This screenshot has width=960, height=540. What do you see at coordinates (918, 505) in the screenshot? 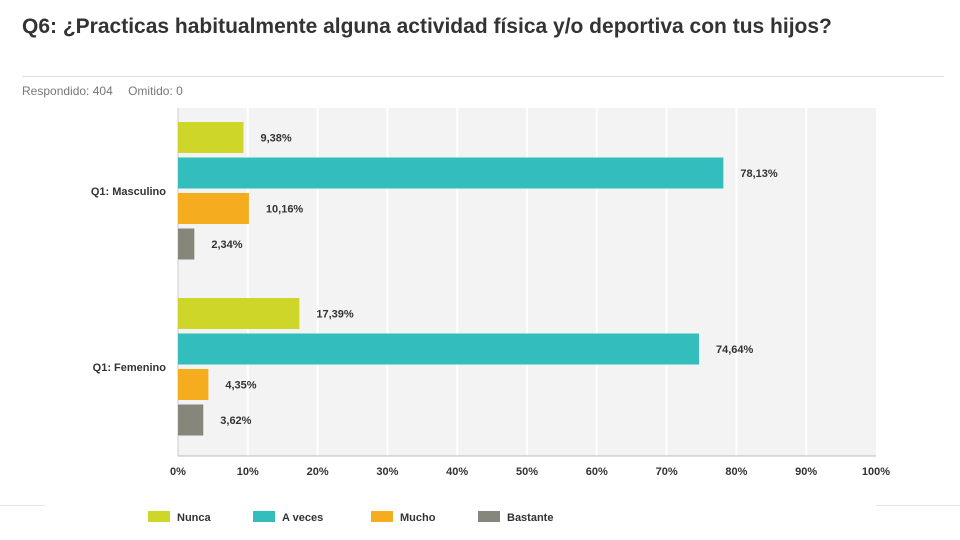
I see `footer-divider-right` at bounding box center [918, 505].